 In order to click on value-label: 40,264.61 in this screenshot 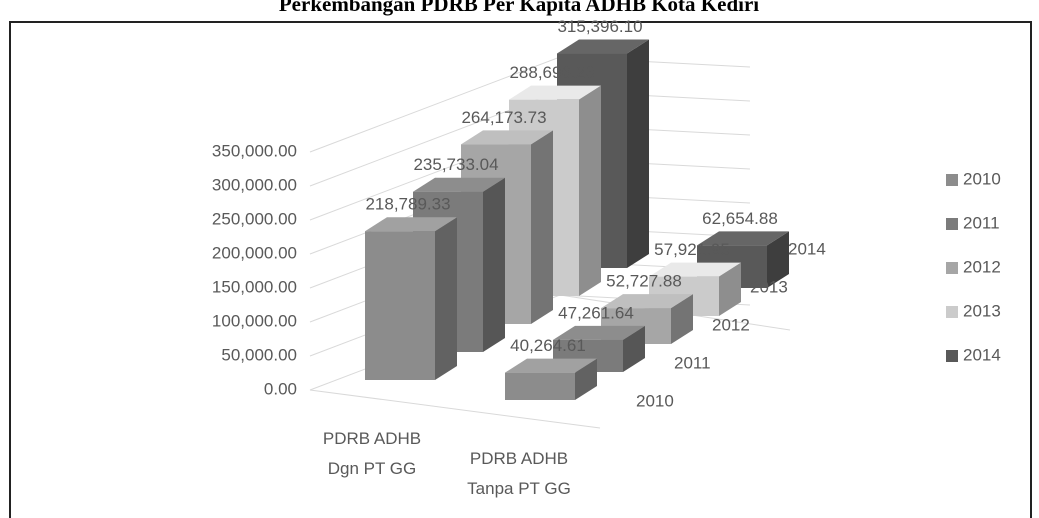, I will do `click(548, 345)`.